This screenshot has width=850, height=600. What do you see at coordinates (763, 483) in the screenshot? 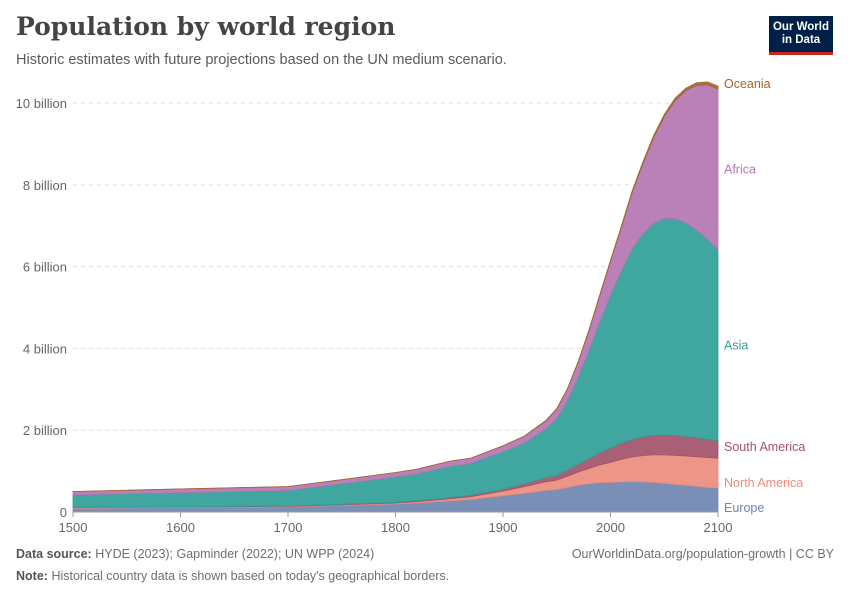
I see `legend-label-north-america: North America` at bounding box center [763, 483].